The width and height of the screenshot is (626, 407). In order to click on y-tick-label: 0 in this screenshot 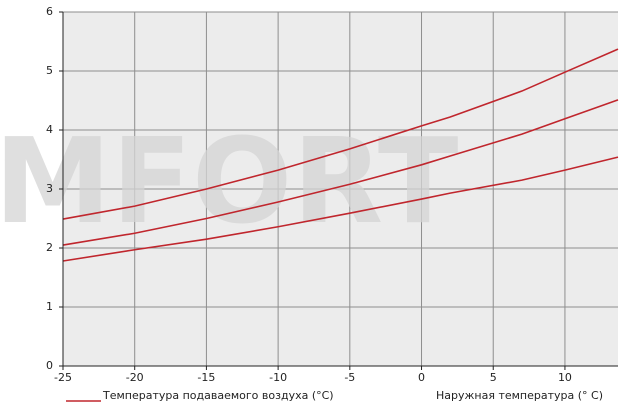, I will do `click(49, 365)`.